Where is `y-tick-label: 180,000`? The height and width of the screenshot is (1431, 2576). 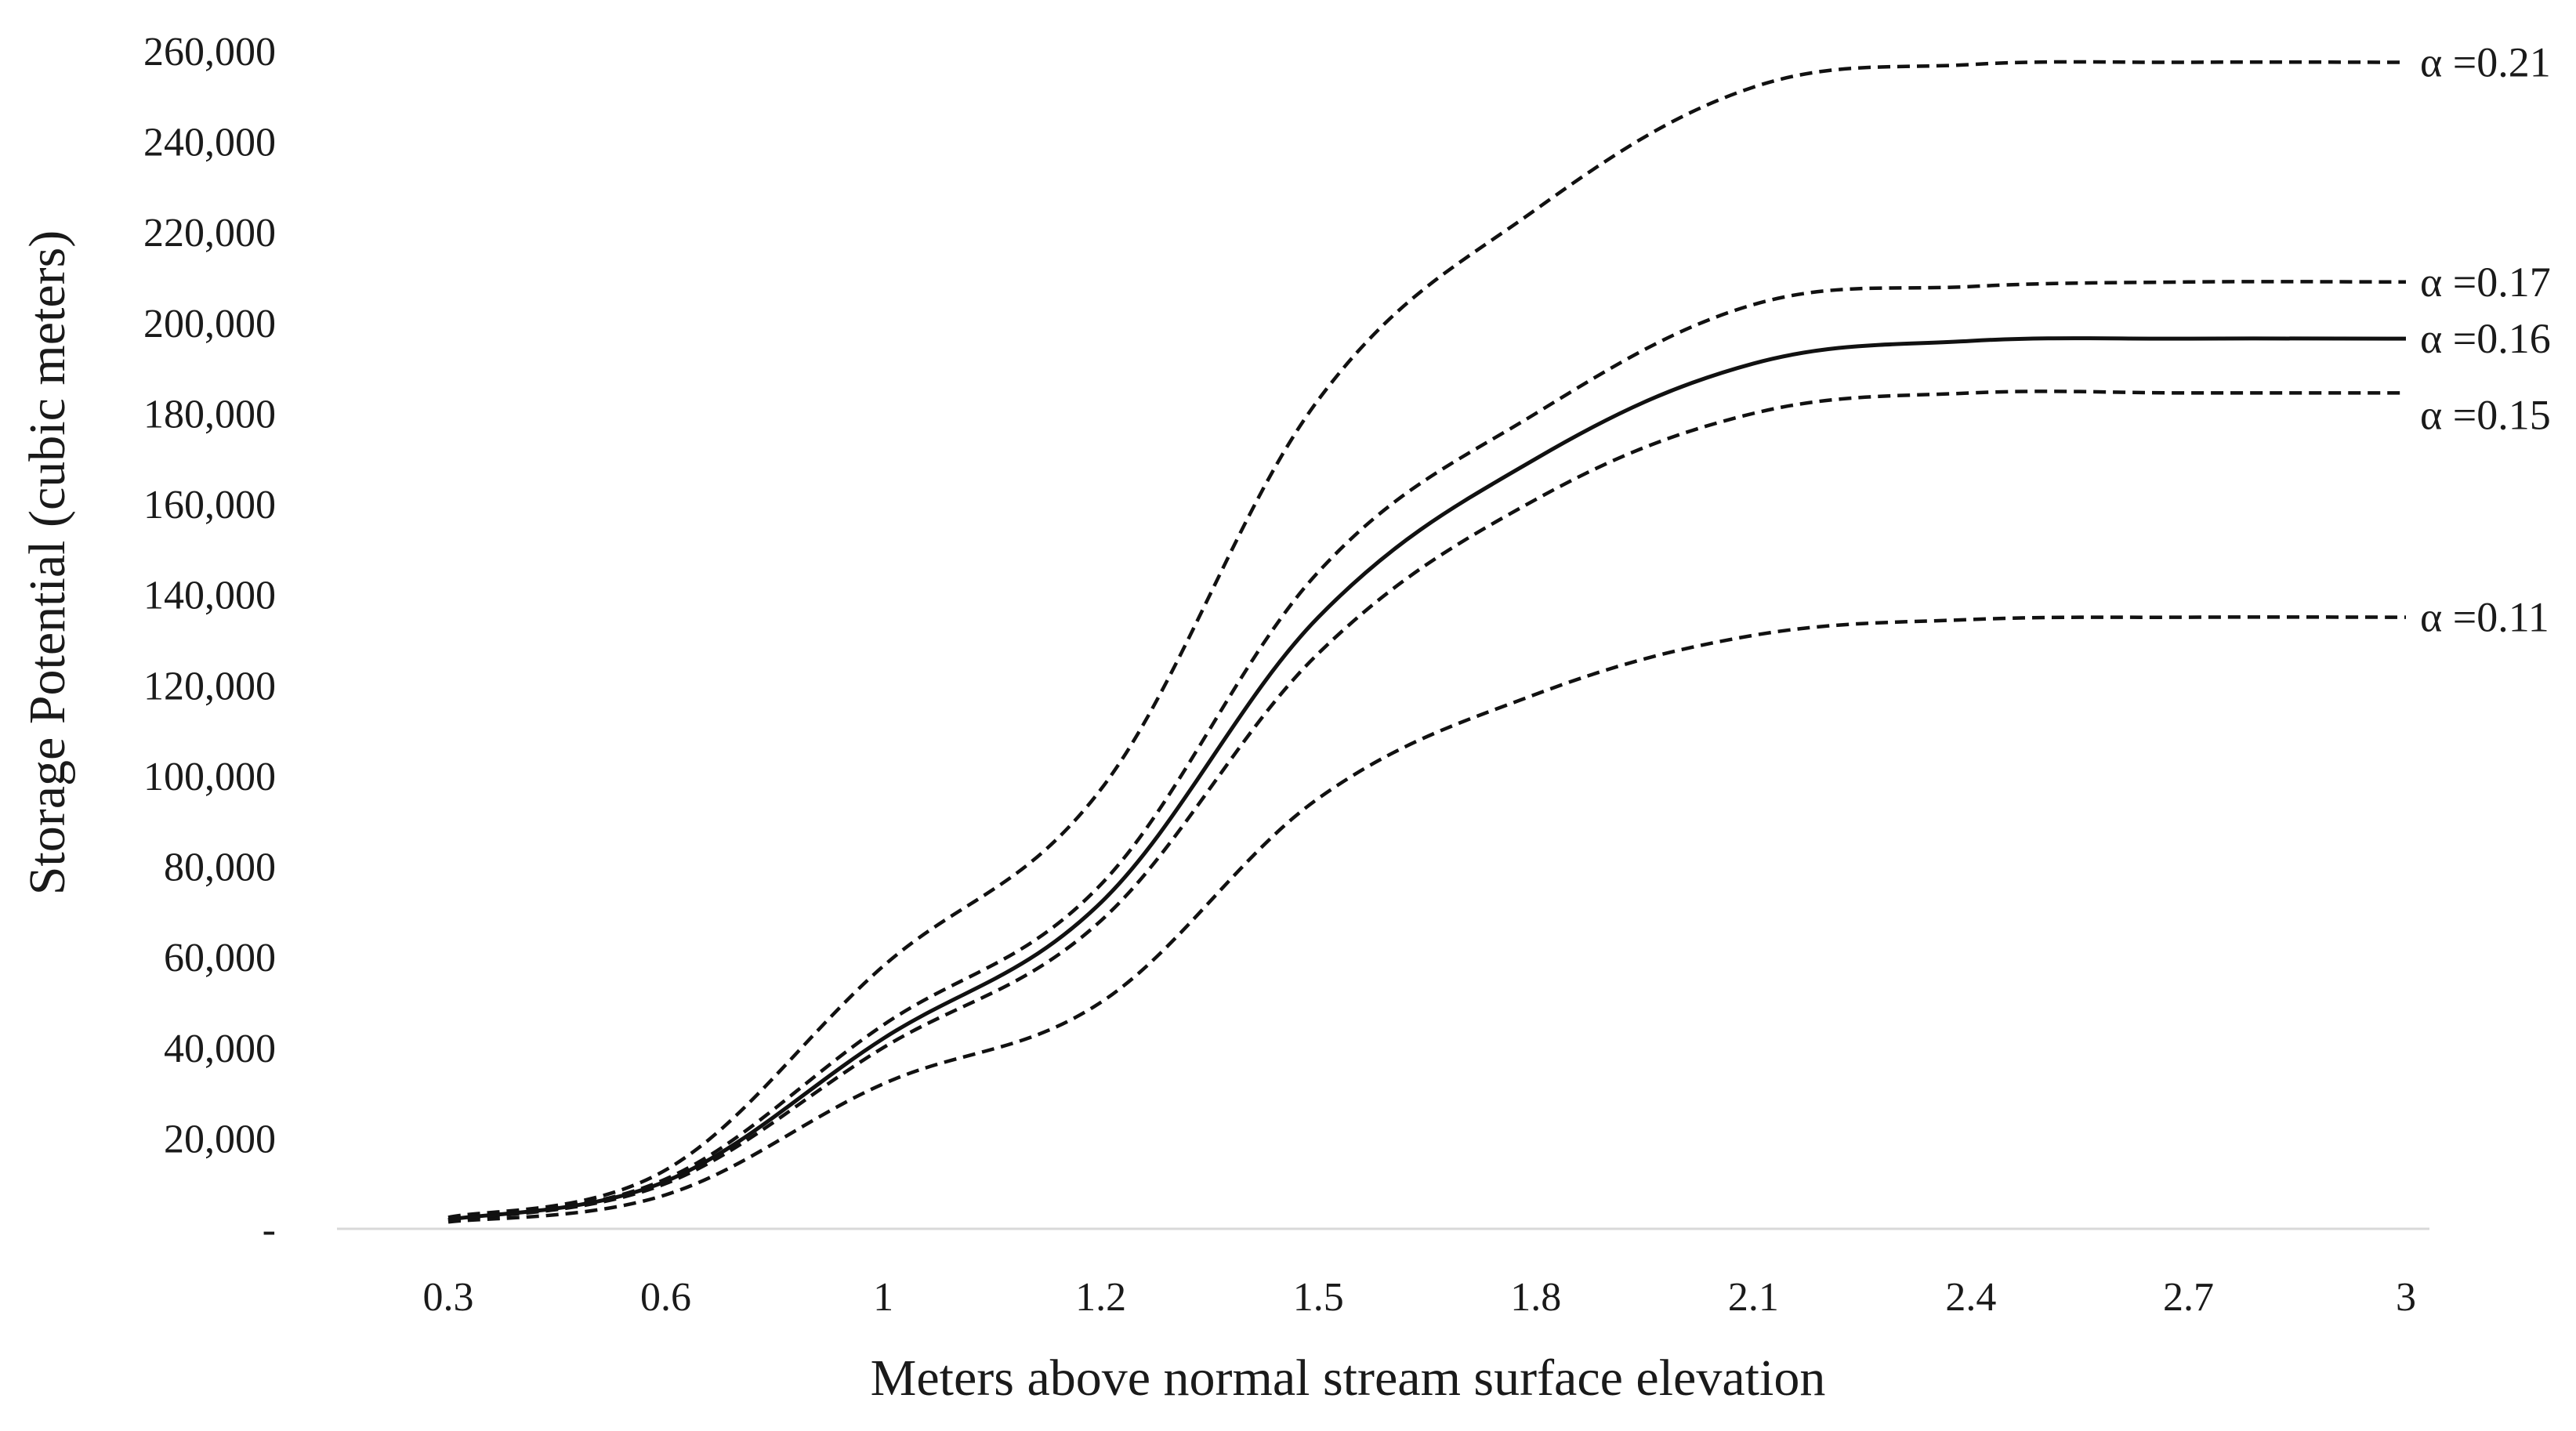
y-tick-label: 180,000 is located at coordinates (209, 414).